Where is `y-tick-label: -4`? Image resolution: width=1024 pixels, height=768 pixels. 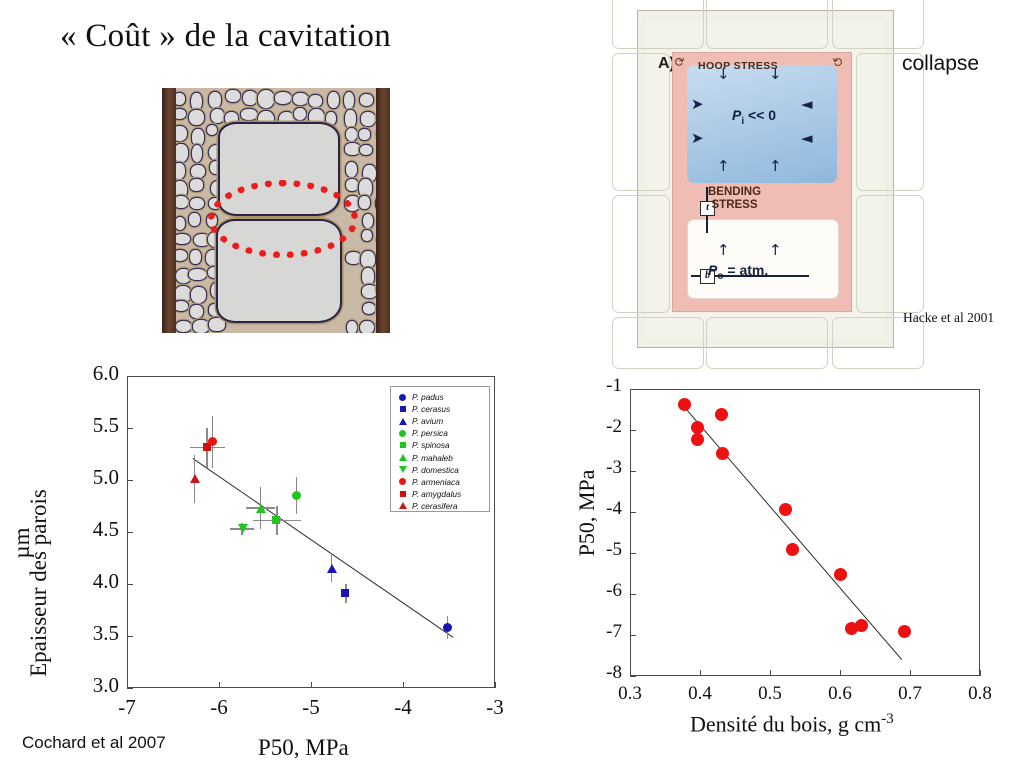 y-tick-label: -4 is located at coordinates (614, 509).